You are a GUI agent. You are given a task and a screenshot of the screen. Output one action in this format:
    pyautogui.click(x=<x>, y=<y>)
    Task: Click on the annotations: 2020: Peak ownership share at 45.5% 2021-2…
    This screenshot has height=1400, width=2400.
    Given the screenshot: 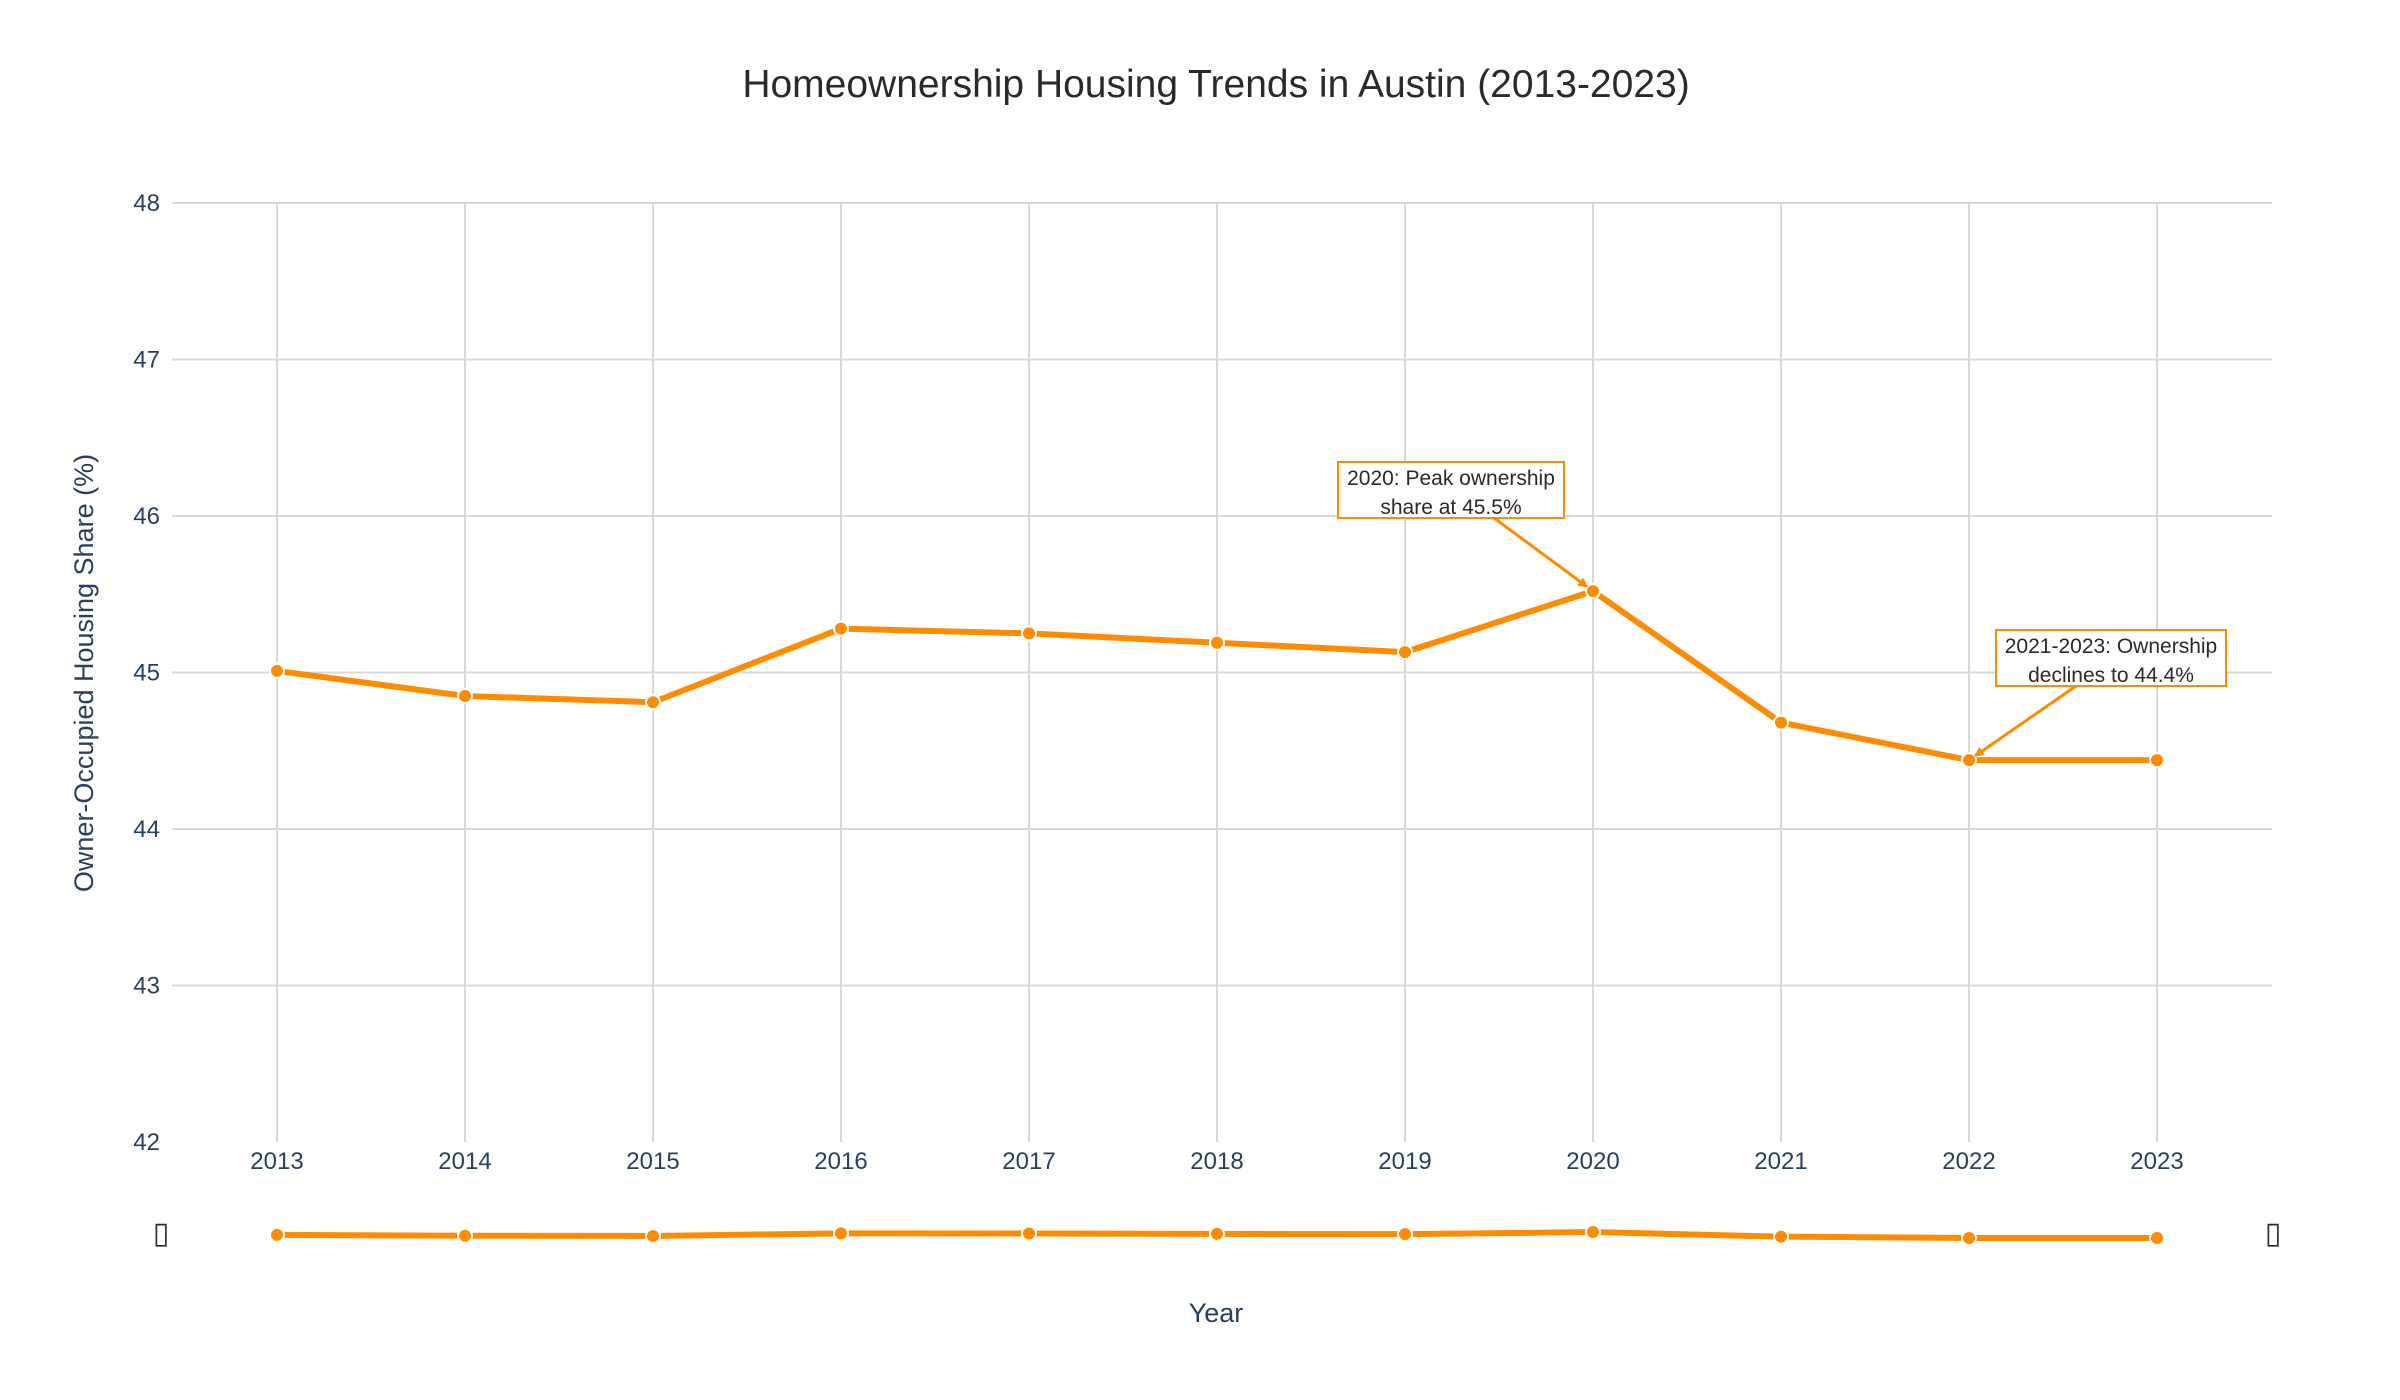 What is the action you would take?
    pyautogui.click(x=1782, y=609)
    